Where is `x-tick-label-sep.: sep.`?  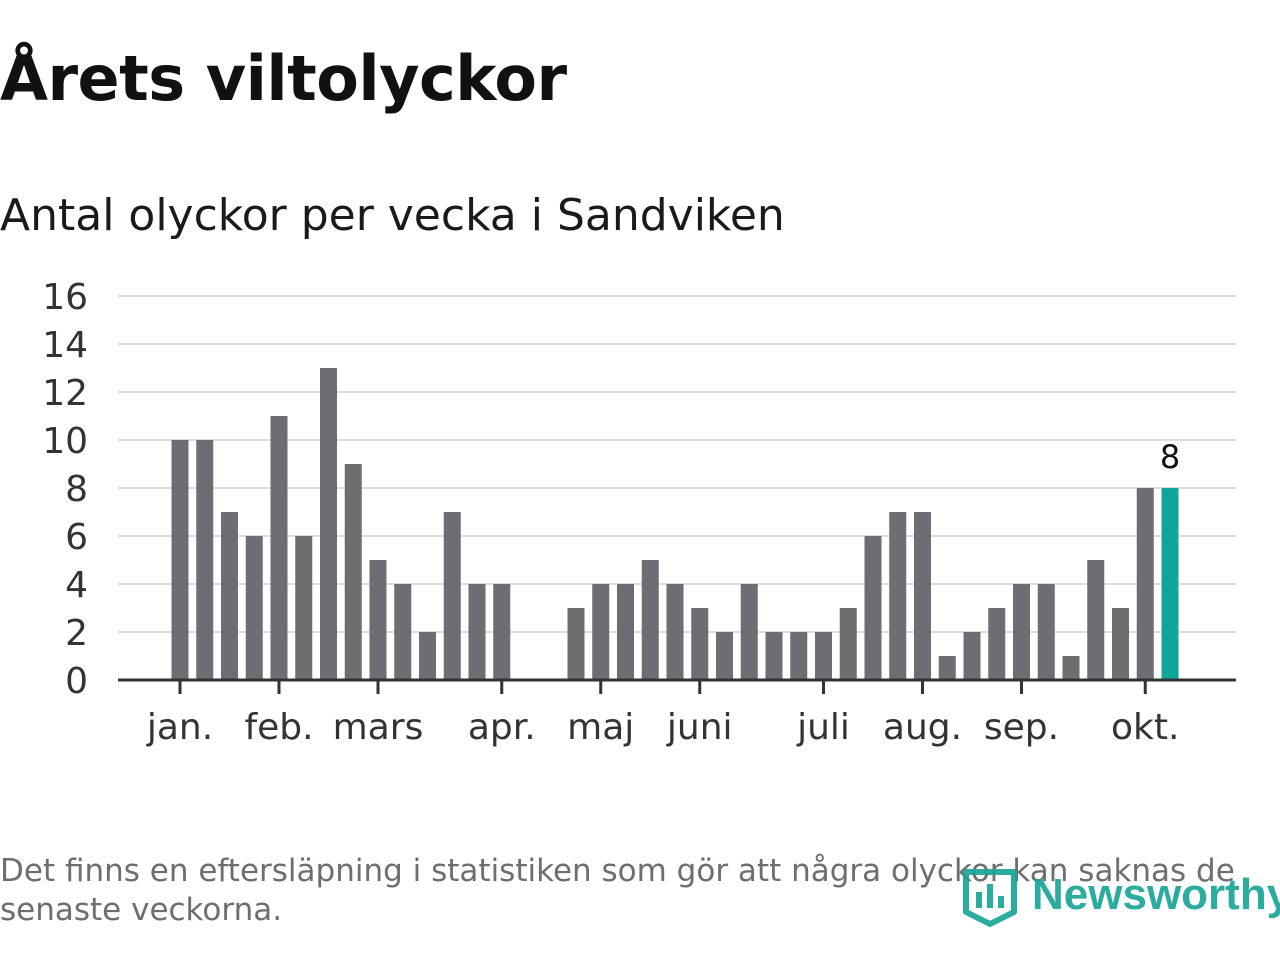 x-tick-label-sep.: sep. is located at coordinates (1021, 727).